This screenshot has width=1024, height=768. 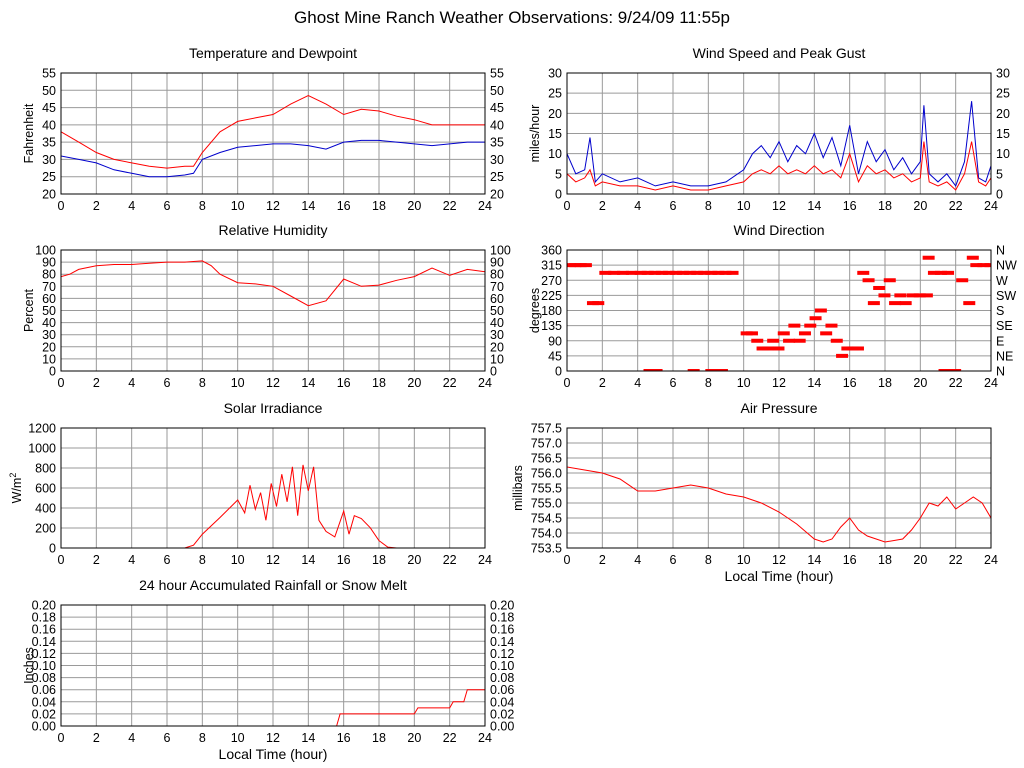 What do you see at coordinates (1002, 281) in the screenshot?
I see `right-tick-label: W` at bounding box center [1002, 281].